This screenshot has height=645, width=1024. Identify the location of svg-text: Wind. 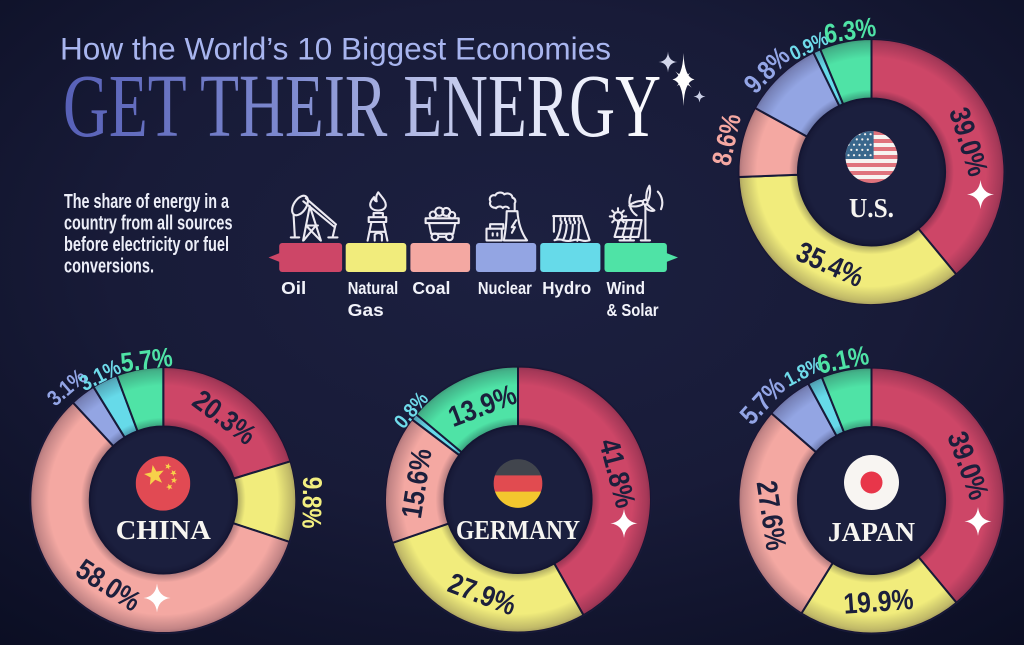
(626, 288).